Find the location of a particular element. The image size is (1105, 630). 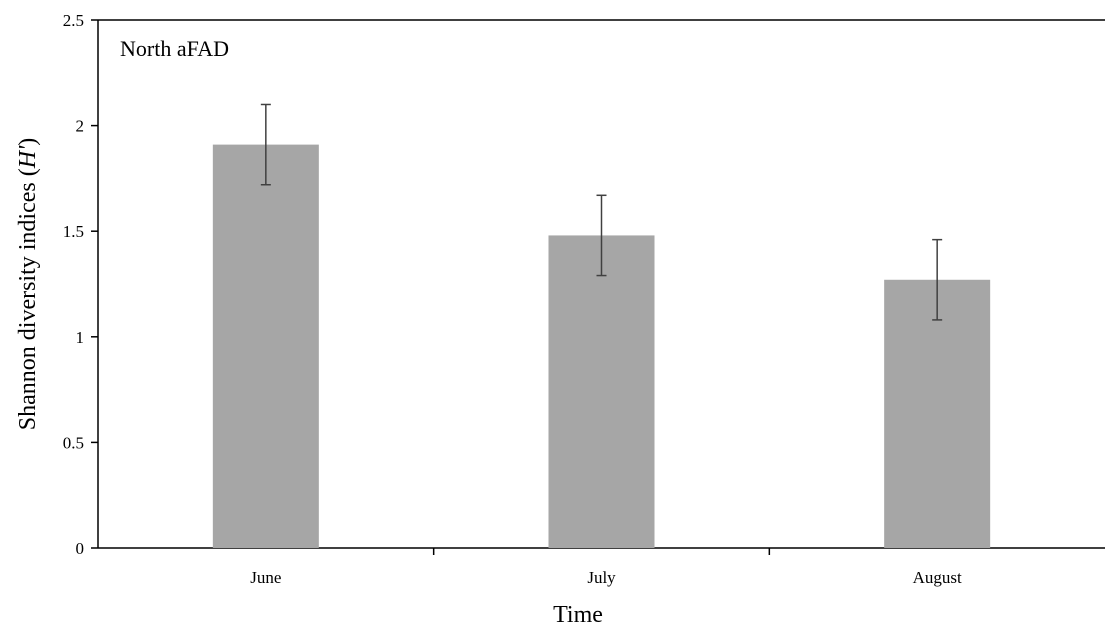

y-axis-title-prefix: Shannon diversity indices ( is located at coordinates (28, 299).